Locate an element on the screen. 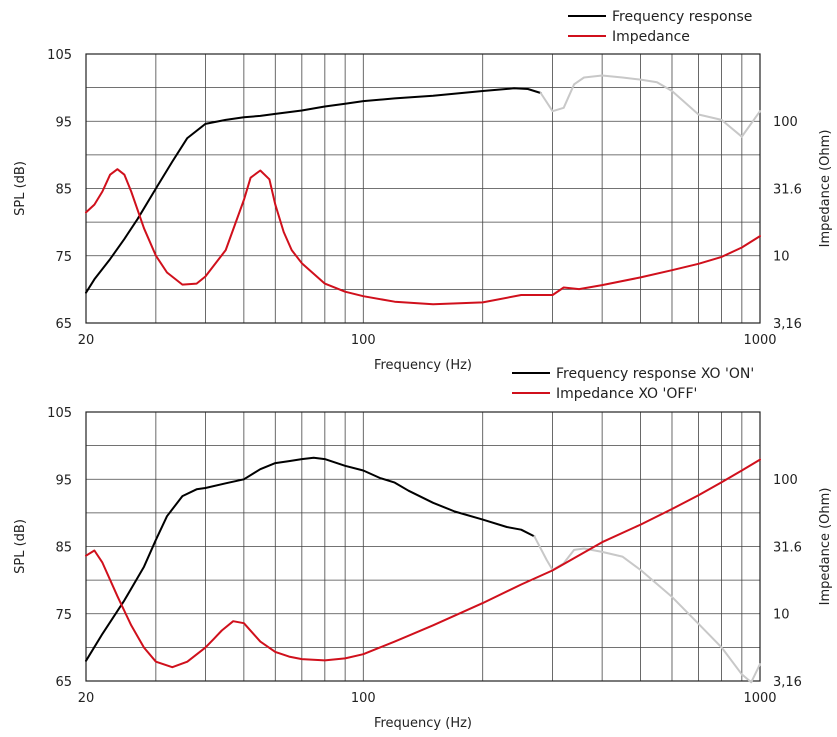 The height and width of the screenshot is (737, 837). legend-label: Impedance is located at coordinates (651, 37).